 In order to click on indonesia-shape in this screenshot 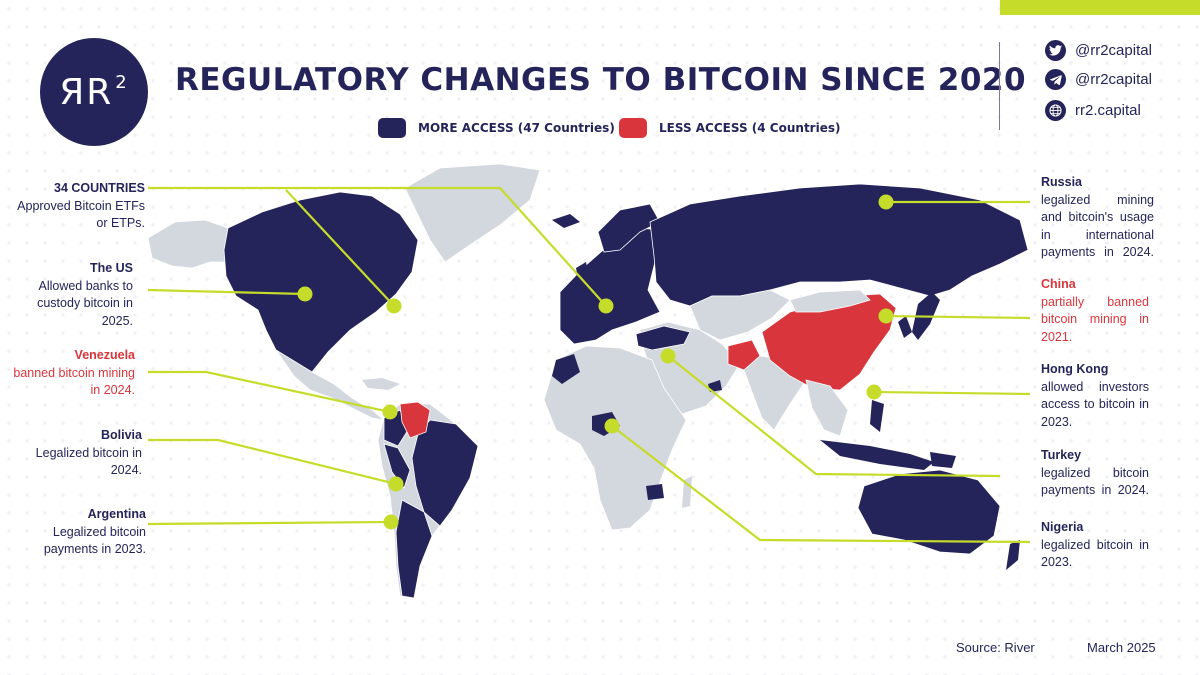, I will do `click(877, 455)`.